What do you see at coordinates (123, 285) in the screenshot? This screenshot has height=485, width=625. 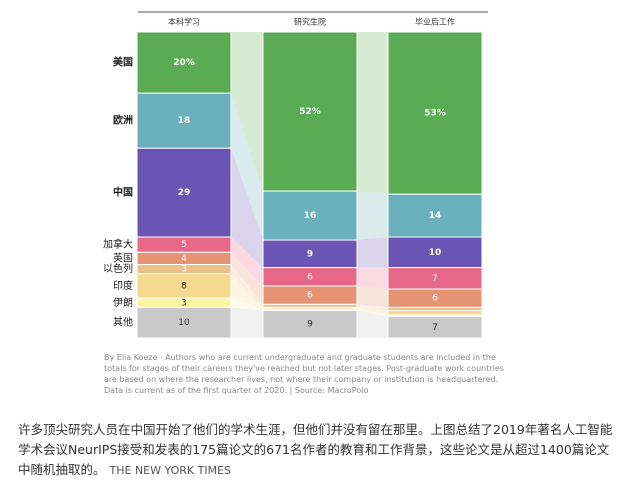 I see `row-label: 印度` at bounding box center [123, 285].